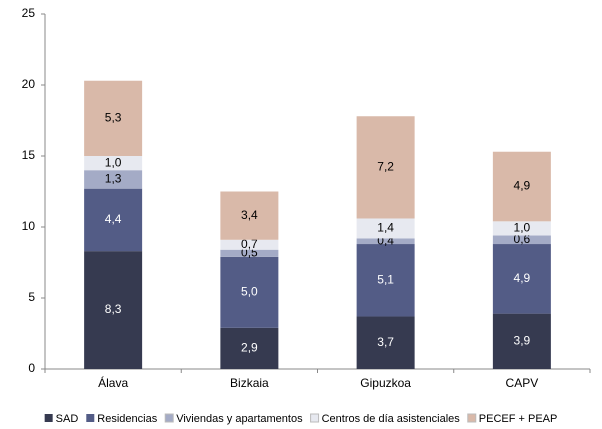 Image resolution: width=602 pixels, height=429 pixels. I want to click on x-tick-label: Bizkaia, so click(249, 383).